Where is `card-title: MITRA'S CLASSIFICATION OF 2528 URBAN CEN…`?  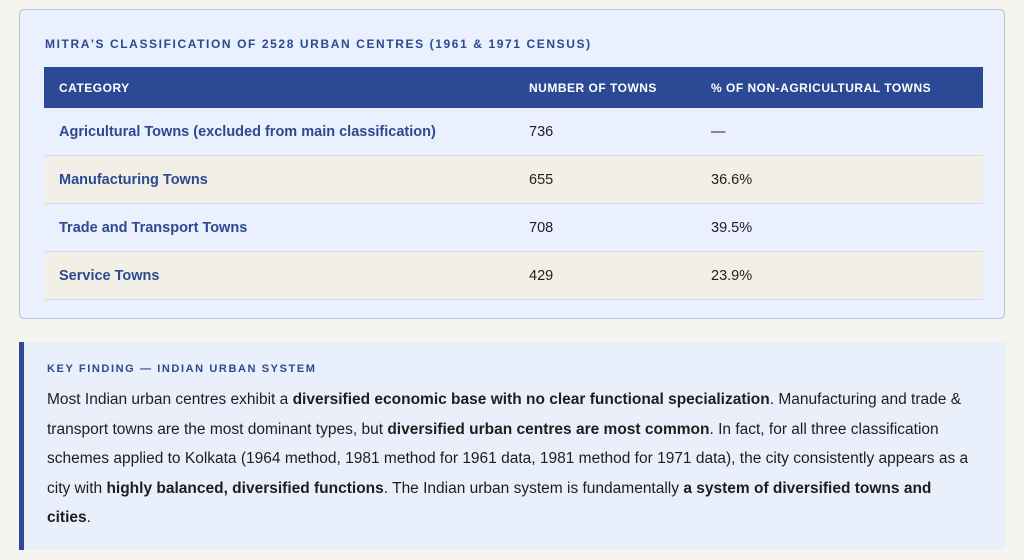
card-title: MITRA'S CLASSIFICATION OF 2528 URBAN CEN… is located at coordinates (318, 44).